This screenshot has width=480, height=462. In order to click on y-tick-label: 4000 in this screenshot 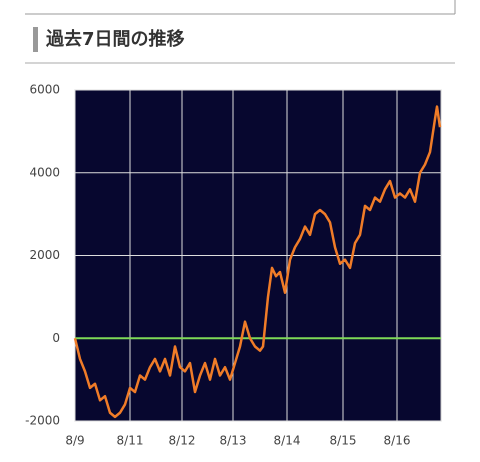, I will do `click(44, 172)`.